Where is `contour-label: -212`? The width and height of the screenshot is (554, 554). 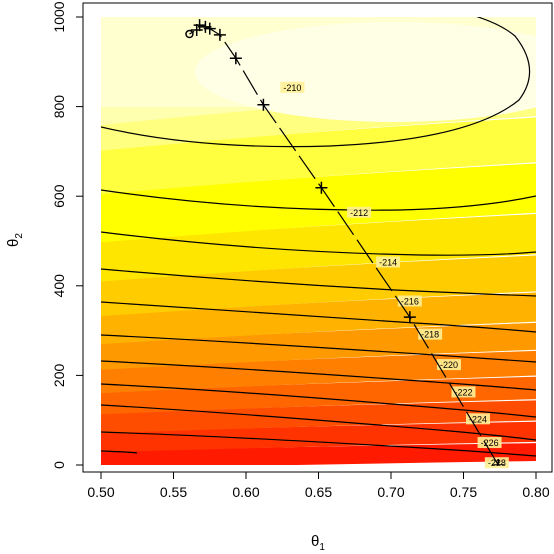 contour-label: -212 is located at coordinates (359, 213).